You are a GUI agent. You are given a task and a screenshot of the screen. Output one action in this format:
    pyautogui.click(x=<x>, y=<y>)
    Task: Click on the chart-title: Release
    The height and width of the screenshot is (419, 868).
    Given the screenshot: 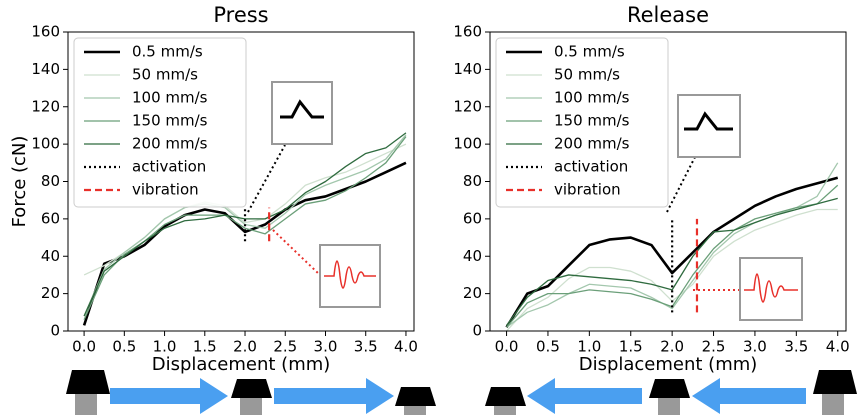 What is the action you would take?
    pyautogui.click(x=668, y=15)
    